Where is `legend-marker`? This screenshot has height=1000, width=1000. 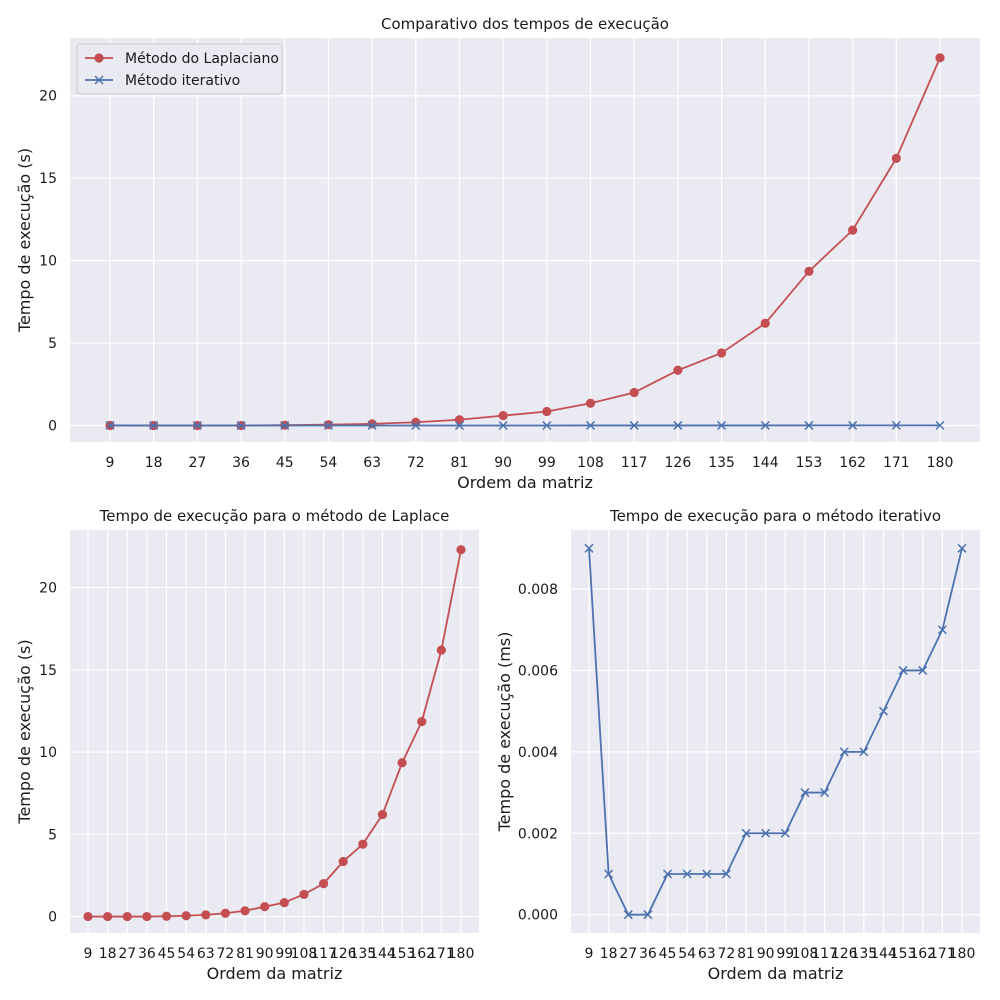
legend-marker is located at coordinates (99, 58).